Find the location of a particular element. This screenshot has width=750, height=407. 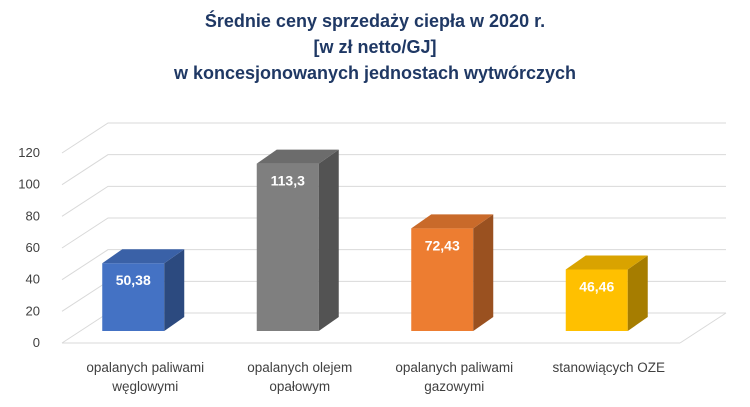

y-tick-label: 120 is located at coordinates (29, 152).